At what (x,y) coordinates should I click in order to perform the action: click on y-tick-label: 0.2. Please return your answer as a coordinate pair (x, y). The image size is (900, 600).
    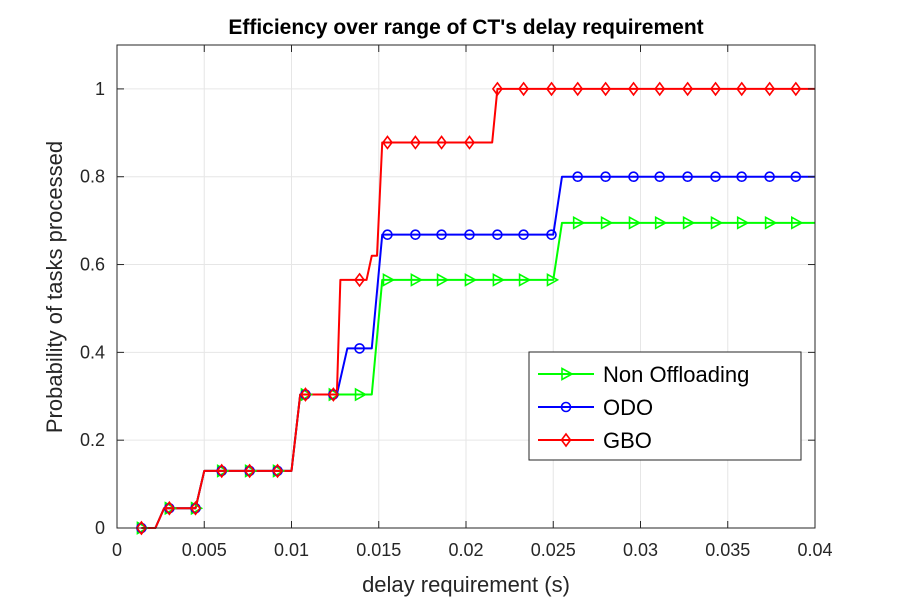
    Looking at the image, I should click on (92, 440).